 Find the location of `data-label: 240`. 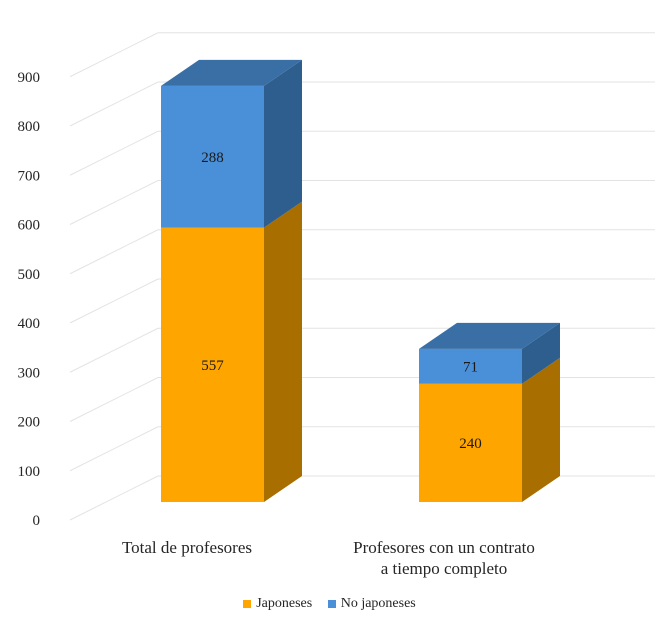

data-label: 240 is located at coordinates (470, 444).